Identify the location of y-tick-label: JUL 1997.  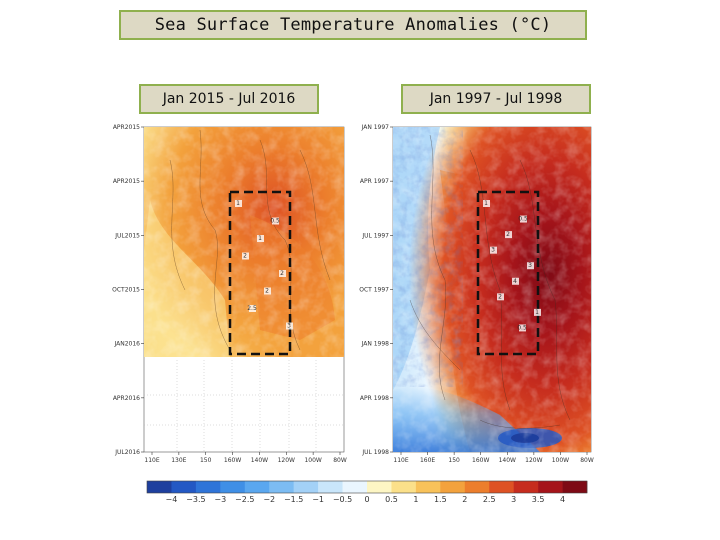
(375, 235).